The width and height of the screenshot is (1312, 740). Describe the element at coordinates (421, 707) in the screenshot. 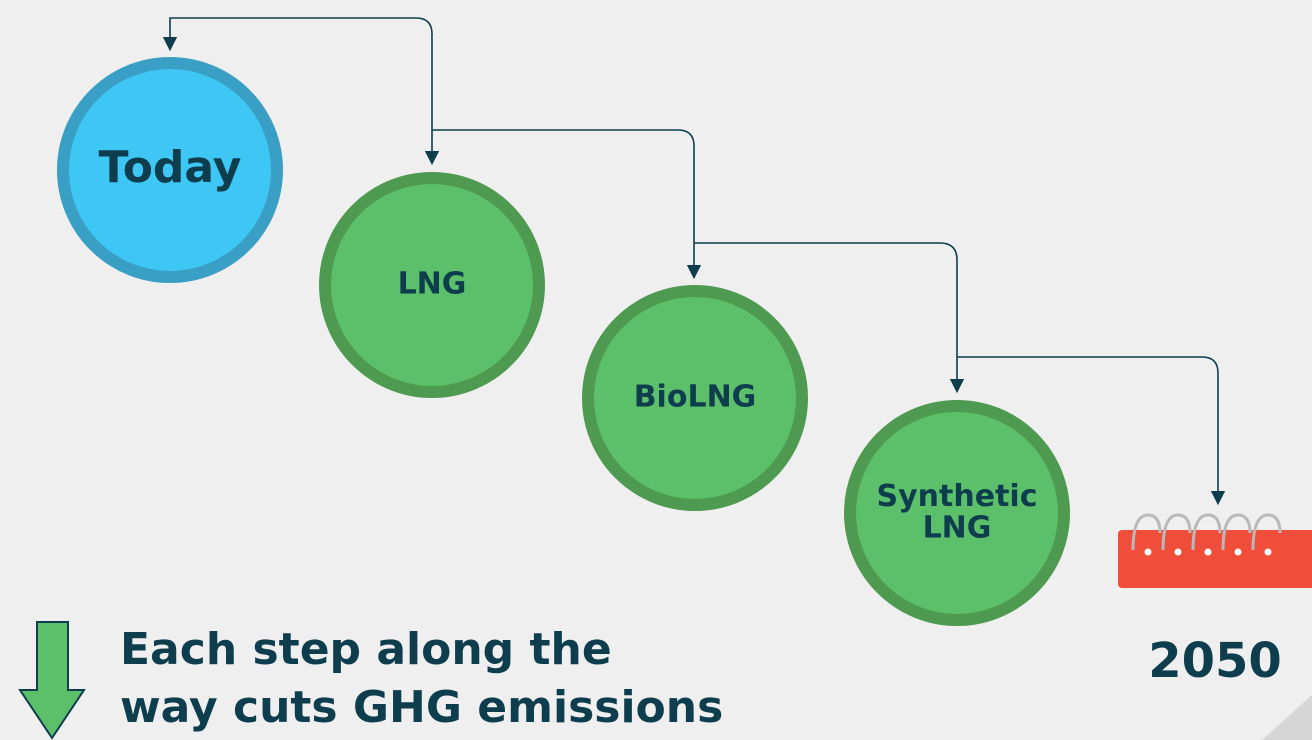

I see `caption-line: way cuts GHG emissions` at that location.